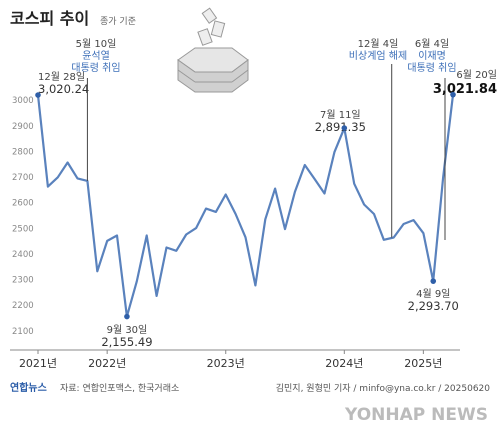 The image size is (500, 443). What do you see at coordinates (344, 363) in the screenshot?
I see `x-tick-label: 2024년` at bounding box center [344, 363].